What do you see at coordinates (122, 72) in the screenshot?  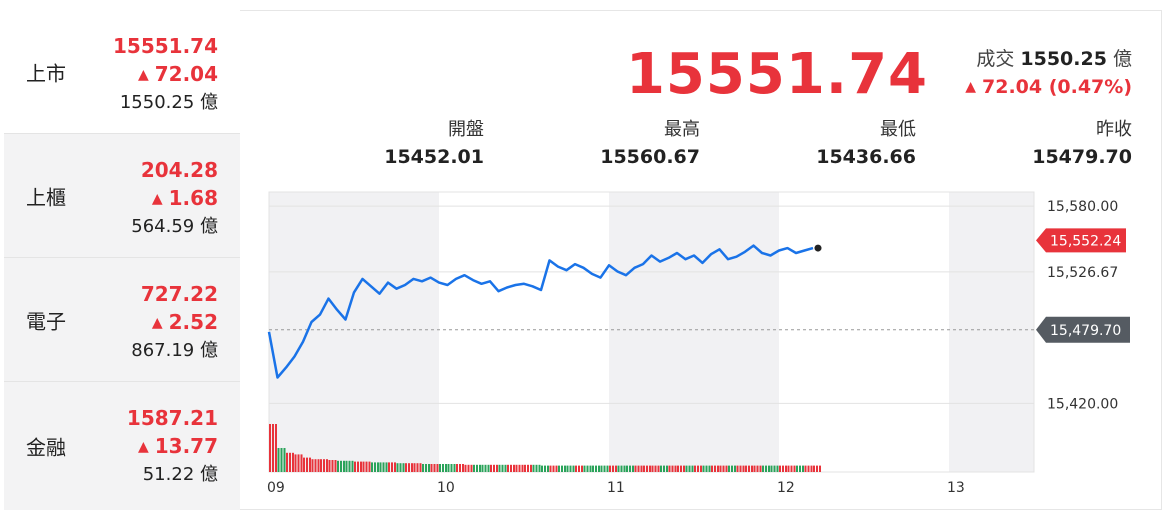 I see `sidebar-item-listed: 上市 15551.74 ▲ 72.04 1550.25 億` at bounding box center [122, 72].